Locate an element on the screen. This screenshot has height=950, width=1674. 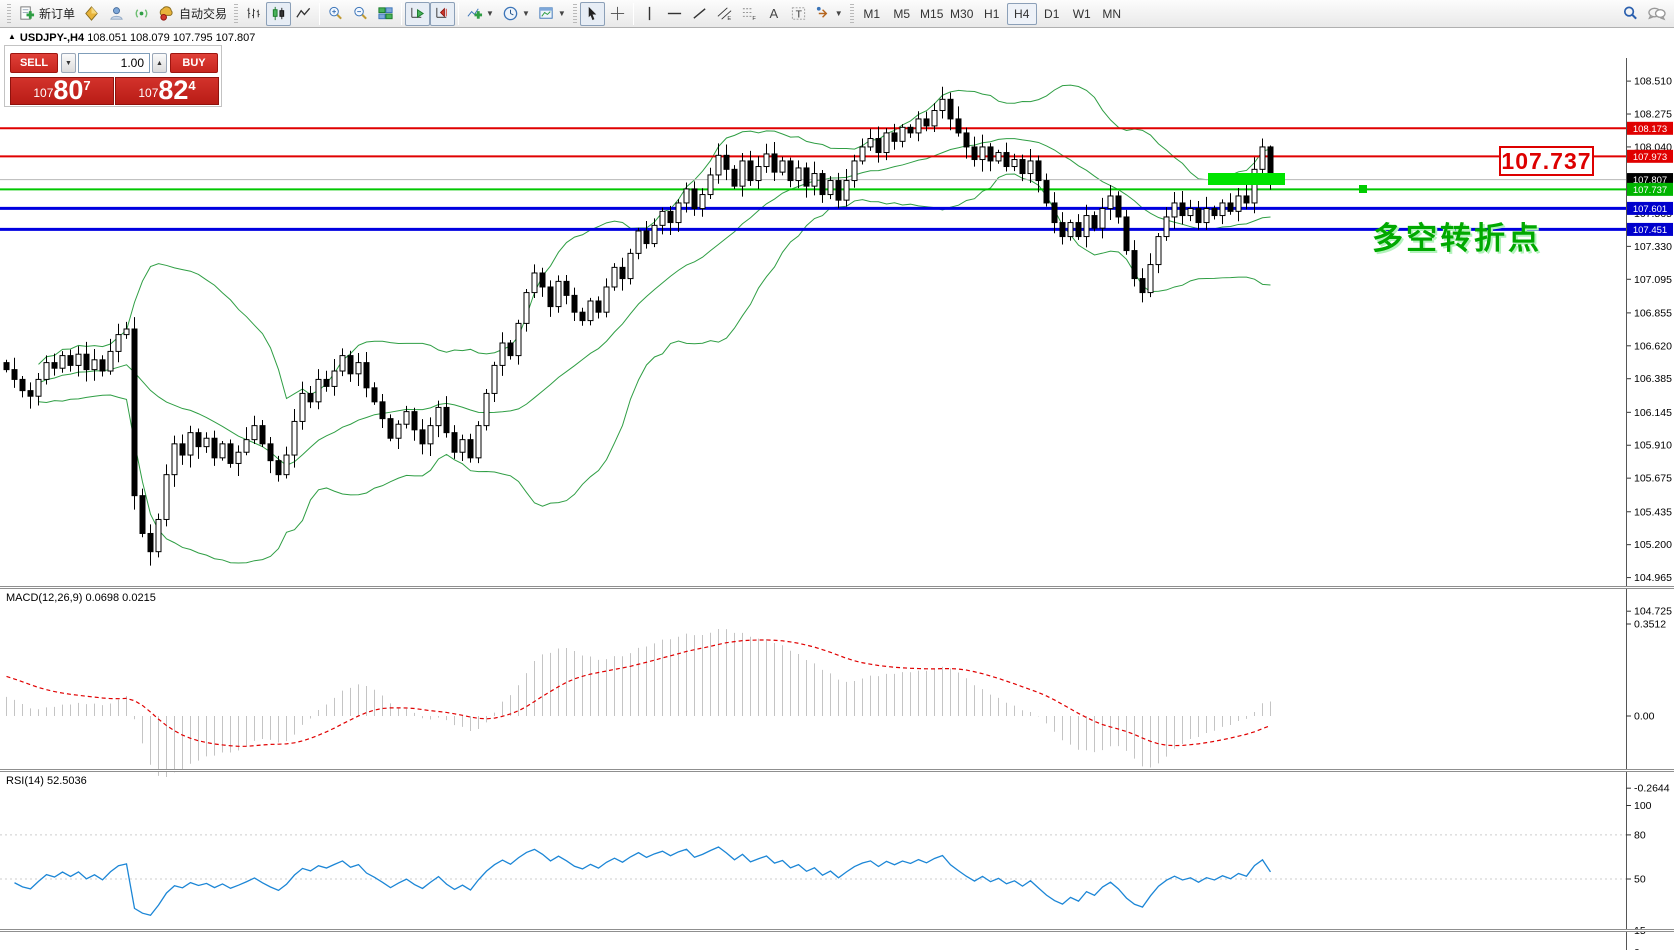
buy-price-display: 107 82 4 is located at coordinates (167, 91).